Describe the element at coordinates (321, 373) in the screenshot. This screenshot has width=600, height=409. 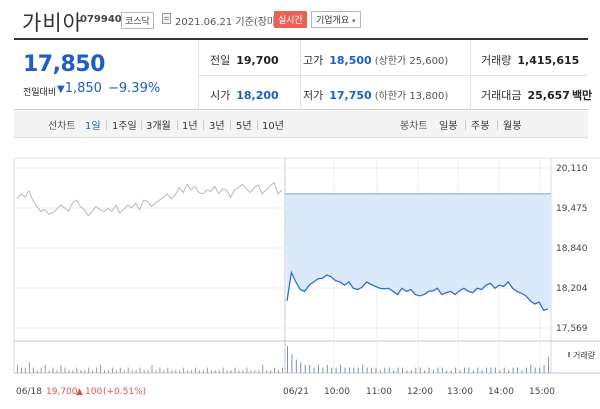
I see `chart-annotations: 19,700 ▲ 100 (+0.51%) 거래량` at that location.